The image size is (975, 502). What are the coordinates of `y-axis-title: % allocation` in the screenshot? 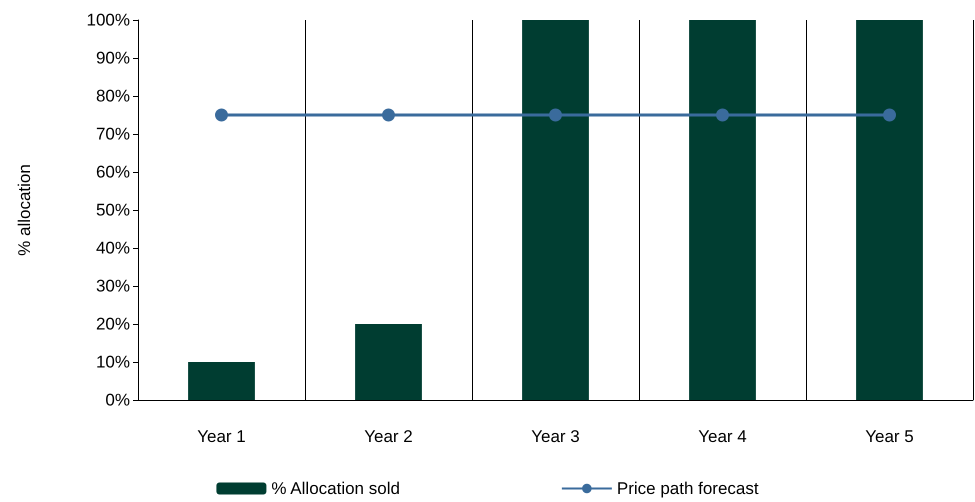 It's located at (24, 210).